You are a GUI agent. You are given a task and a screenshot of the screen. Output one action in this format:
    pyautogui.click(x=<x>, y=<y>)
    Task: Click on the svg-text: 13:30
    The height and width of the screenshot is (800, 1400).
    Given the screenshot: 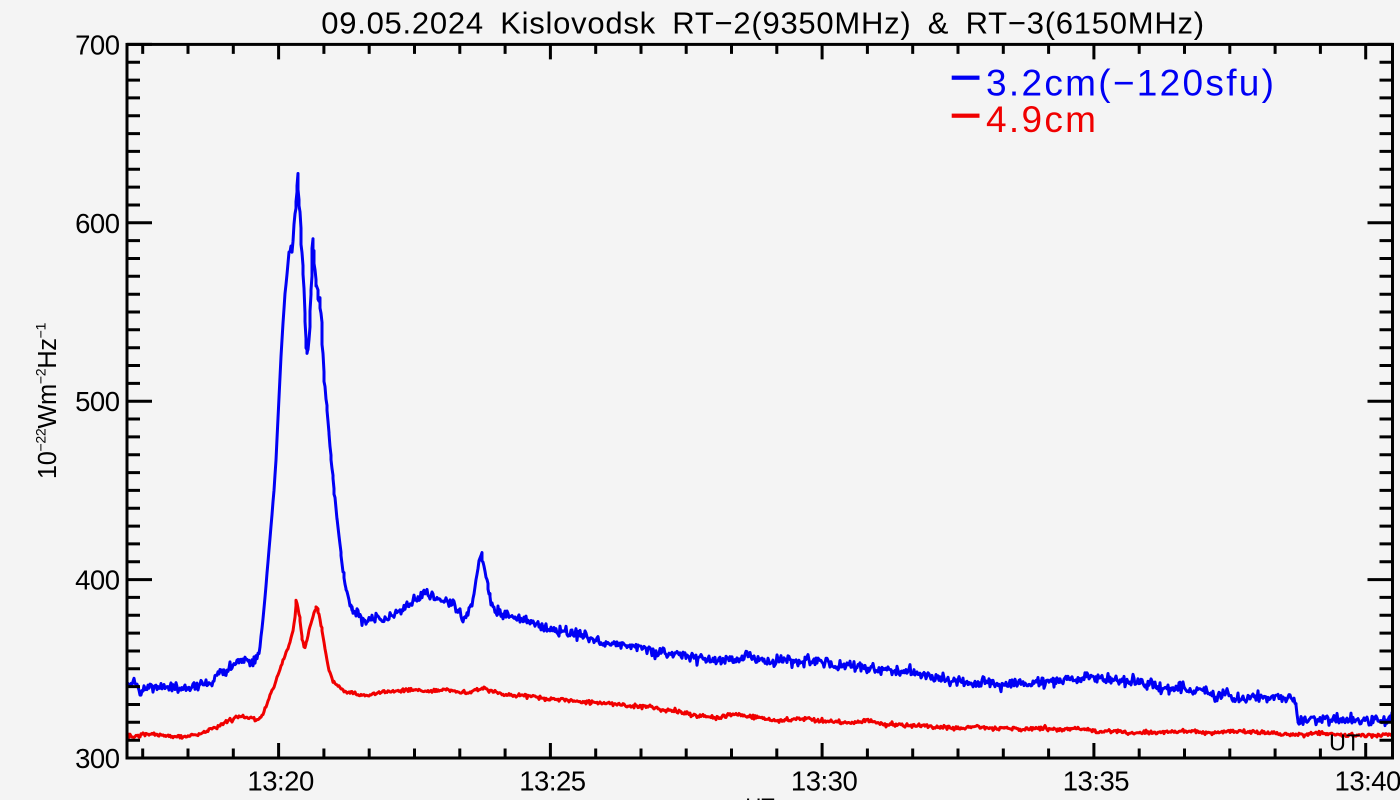 What is the action you would take?
    pyautogui.click(x=824, y=781)
    